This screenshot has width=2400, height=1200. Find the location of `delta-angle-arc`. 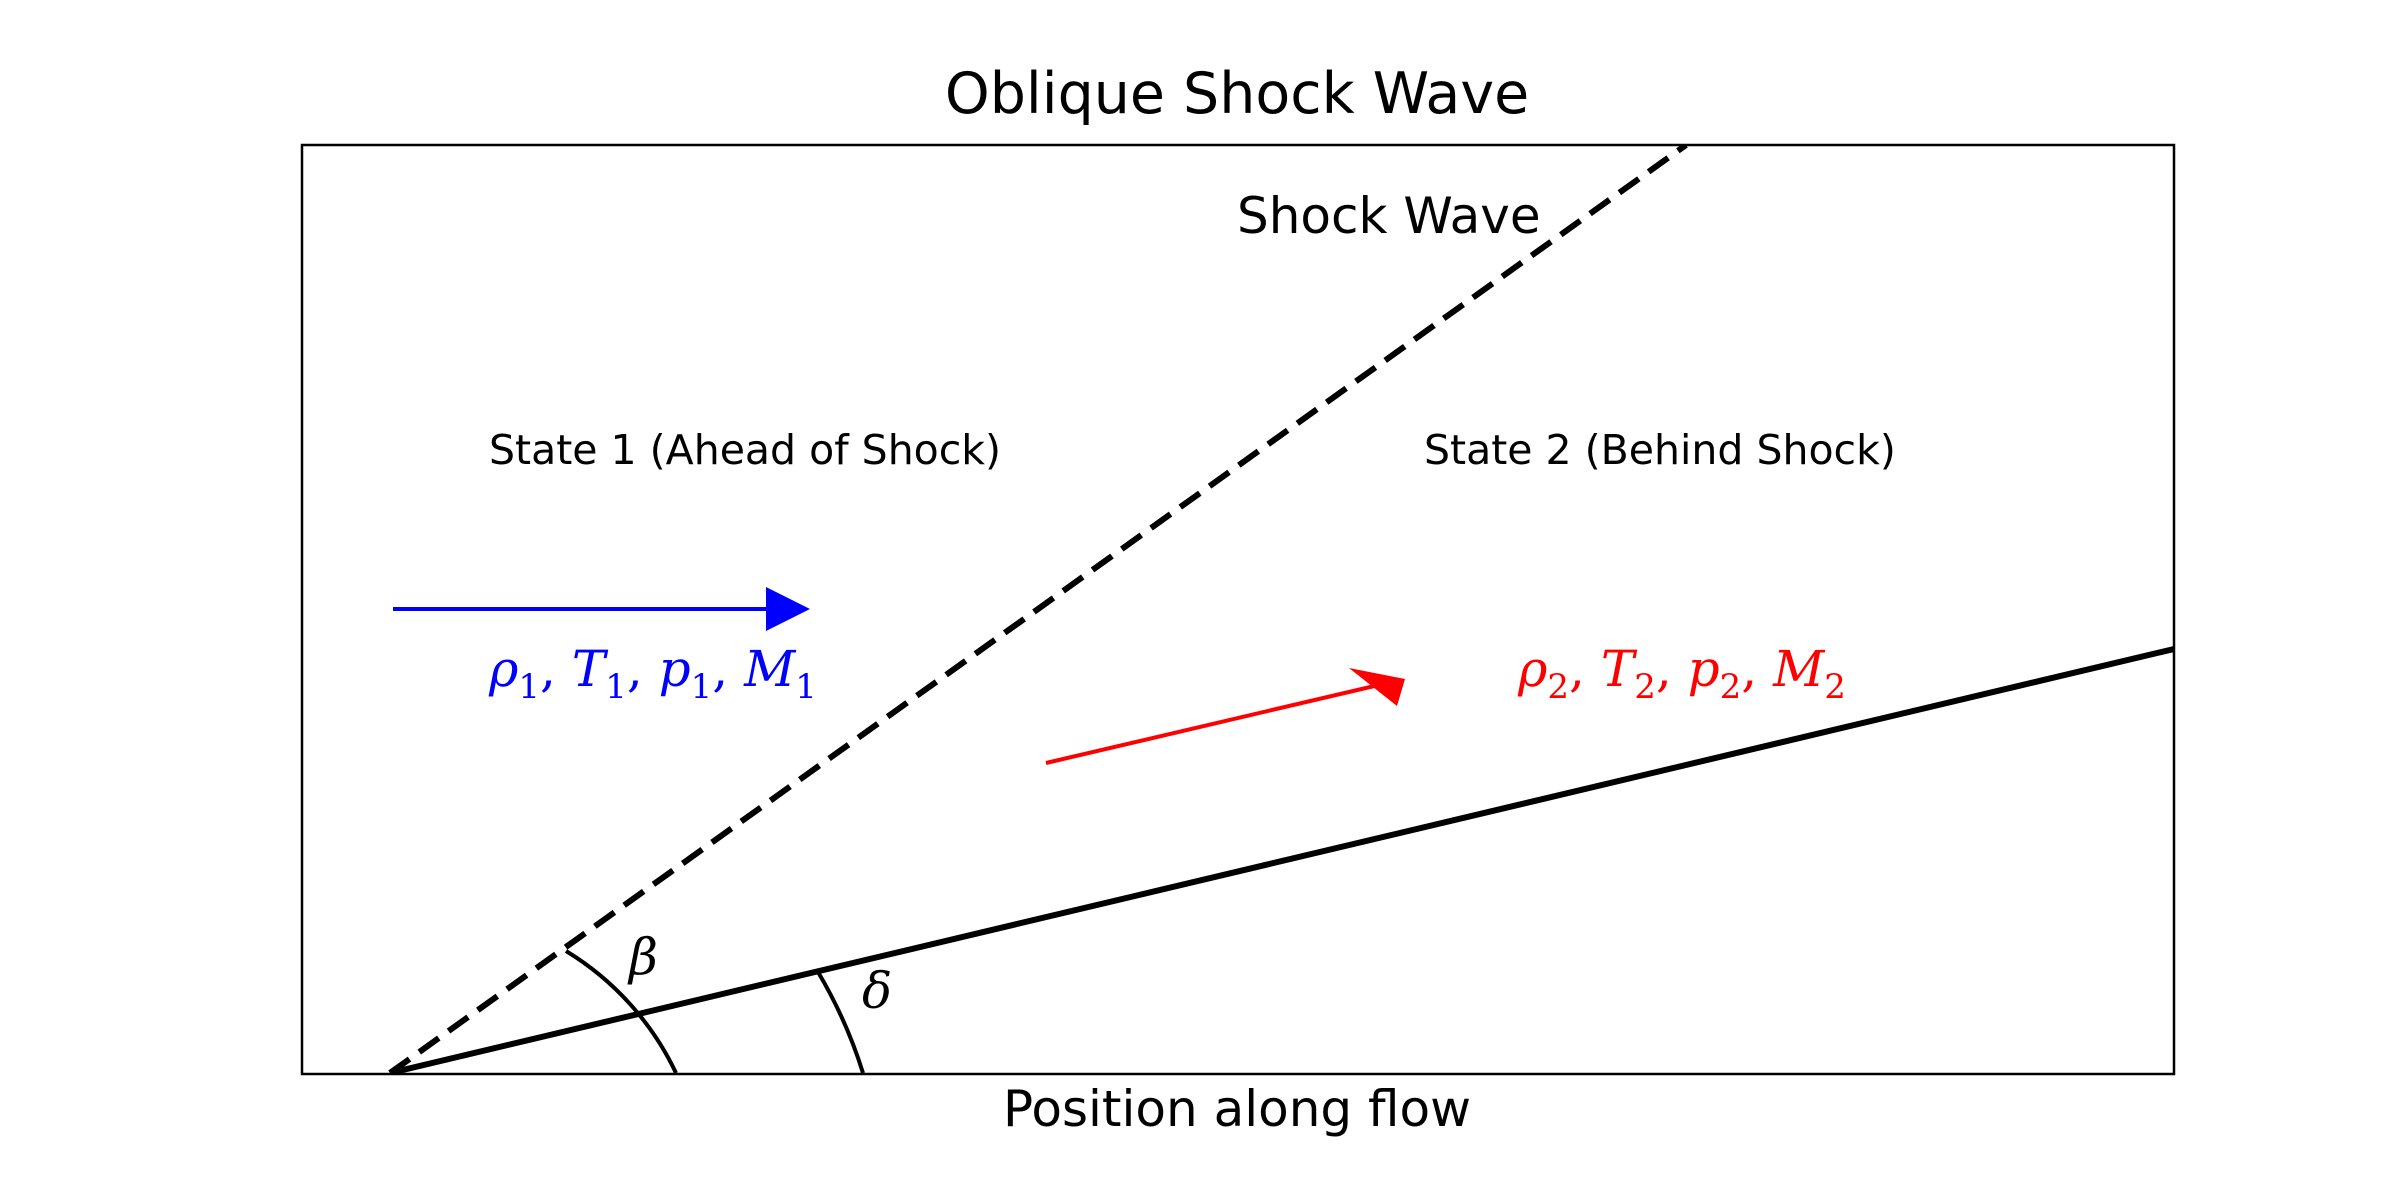

delta-angle-arc is located at coordinates (840, 1022).